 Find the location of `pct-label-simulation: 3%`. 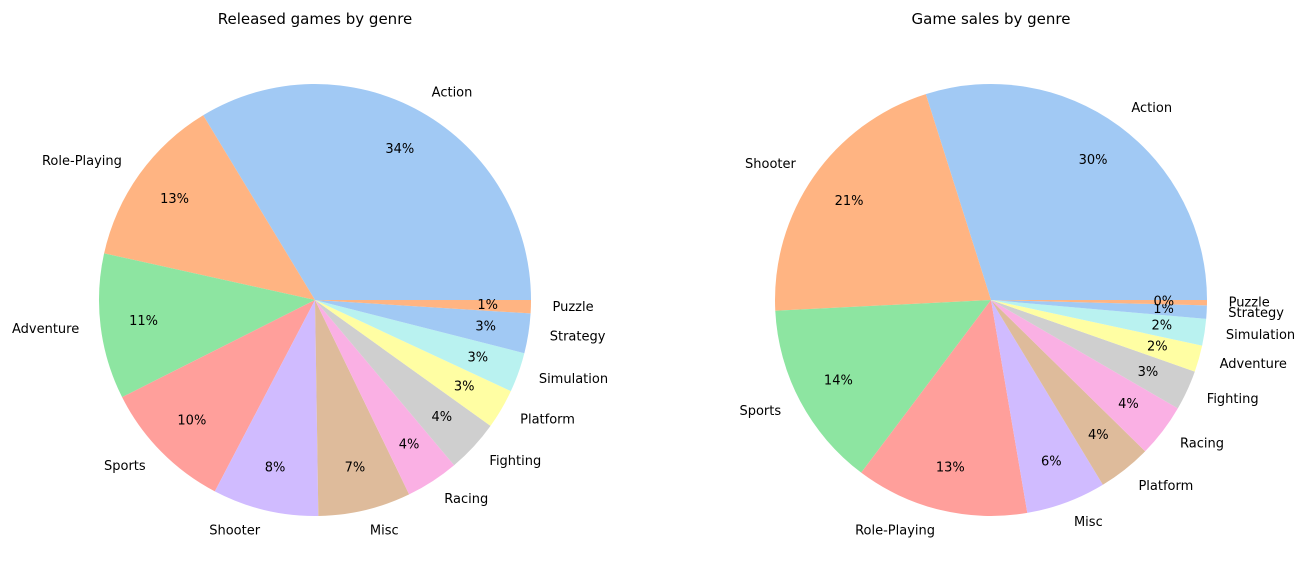

pct-label-simulation: 3% is located at coordinates (477, 357).